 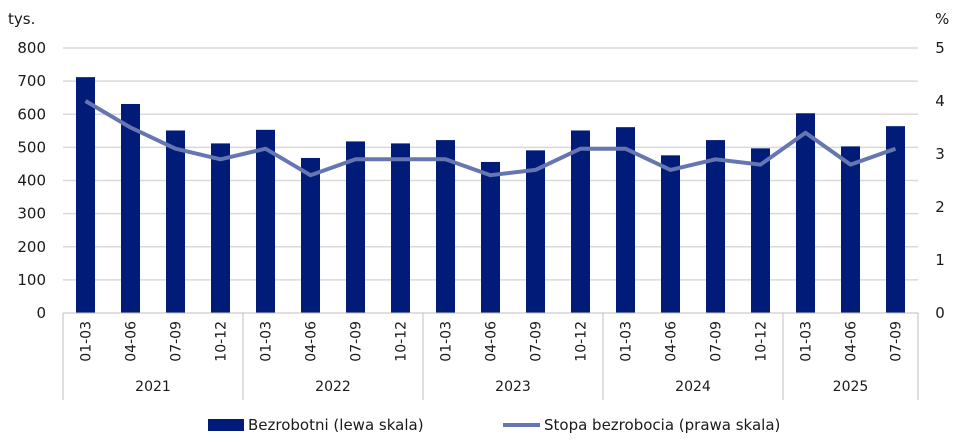 I want to click on right-tick-label: 4, so click(x=940, y=101).